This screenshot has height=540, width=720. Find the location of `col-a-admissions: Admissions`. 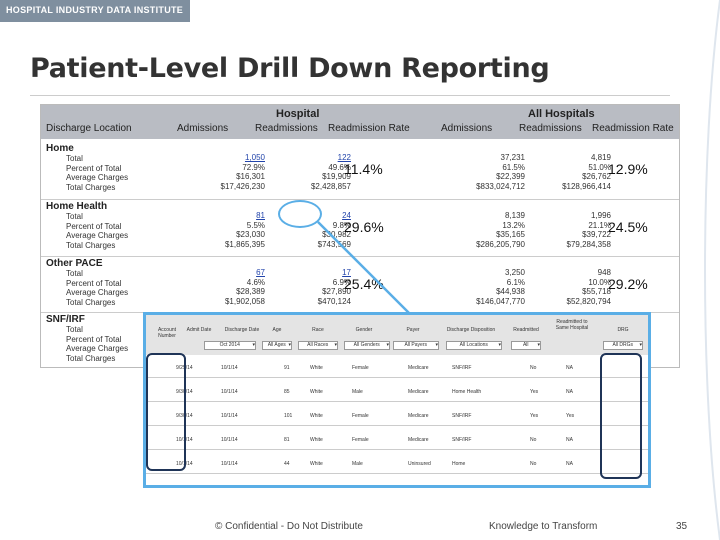

col-a-admissions: Admissions is located at coordinates (467, 128).